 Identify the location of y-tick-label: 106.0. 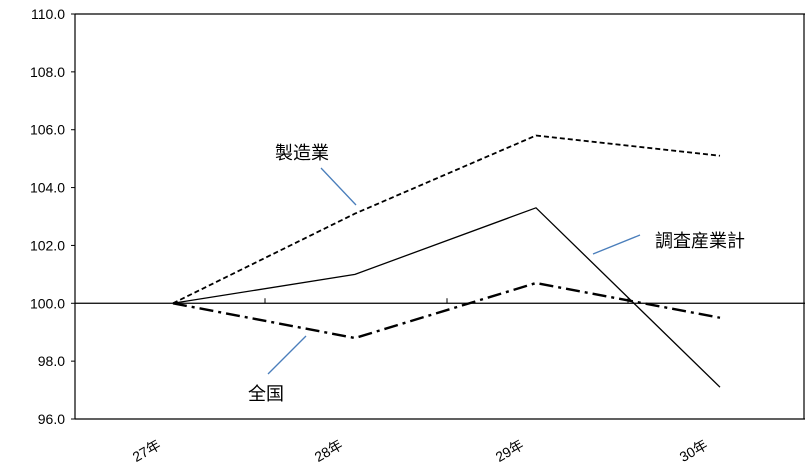
(47, 130).